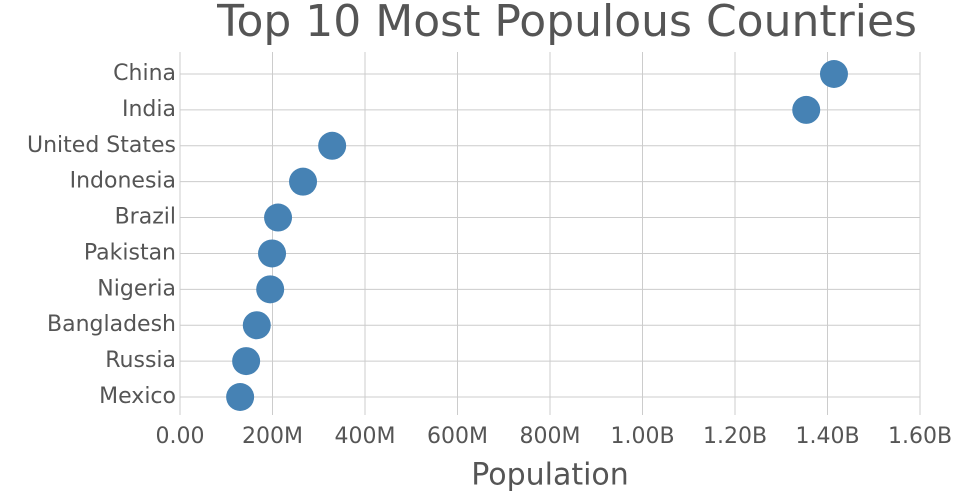 The height and width of the screenshot is (500, 960). What do you see at coordinates (101, 145) in the screenshot?
I see `y-tick-label: United States` at bounding box center [101, 145].